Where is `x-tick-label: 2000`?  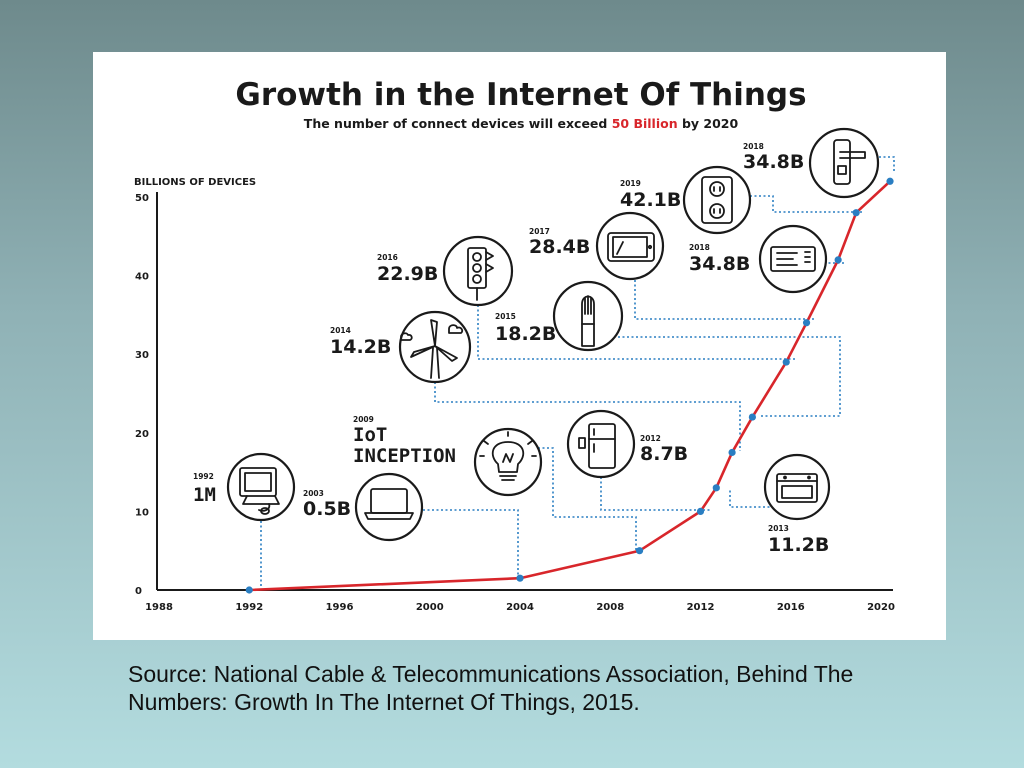 x-tick-label: 2000 is located at coordinates (430, 607).